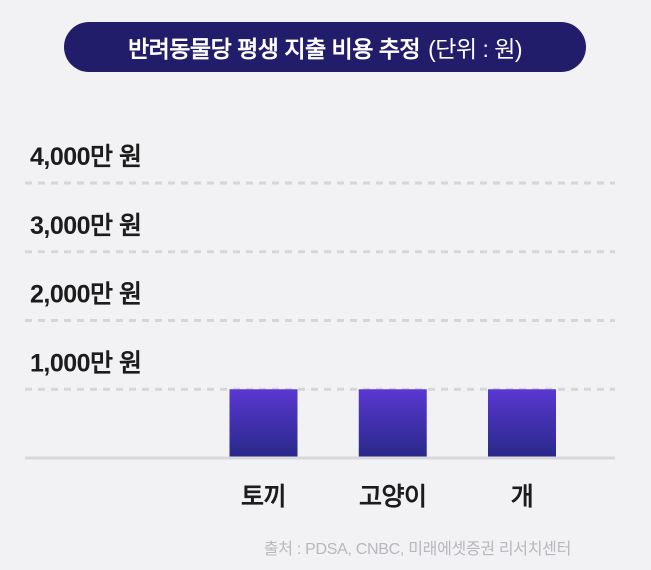  What do you see at coordinates (263, 497) in the screenshot?
I see `x-category-label: 토끼` at bounding box center [263, 497].